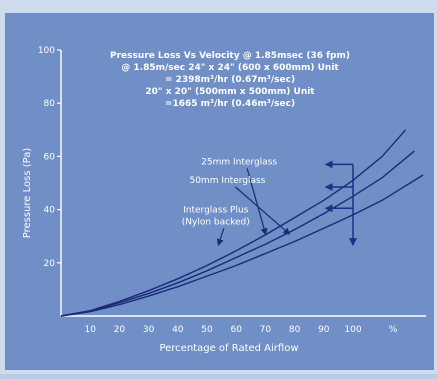  Describe the element at coordinates (50, 104) in the screenshot. I see `y-tick-label: 80` at that location.